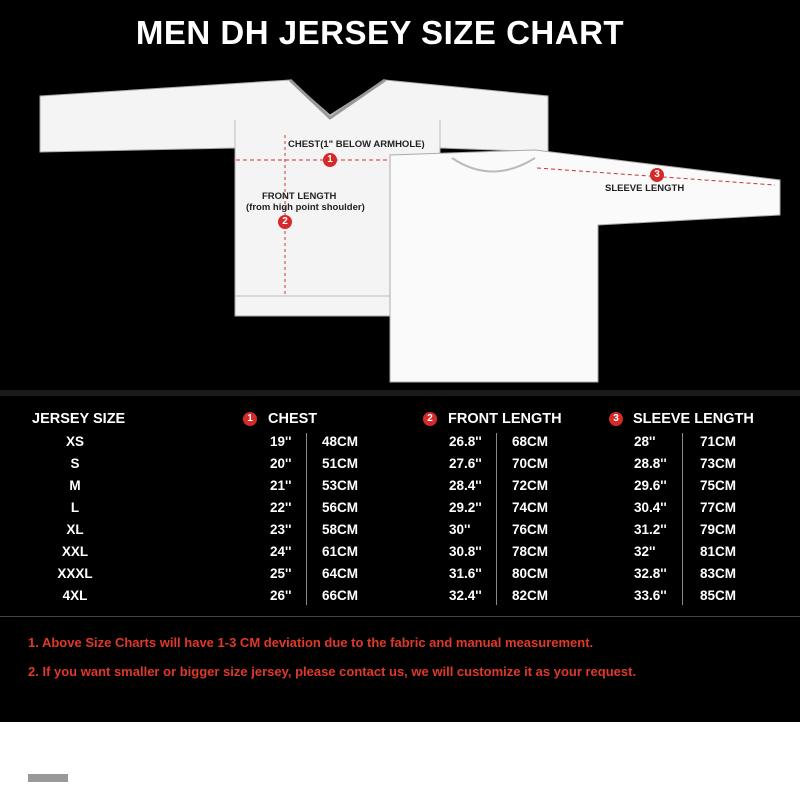 The width and height of the screenshot is (800, 800). I want to click on cell-front-in: 27.6'', so click(465, 463).